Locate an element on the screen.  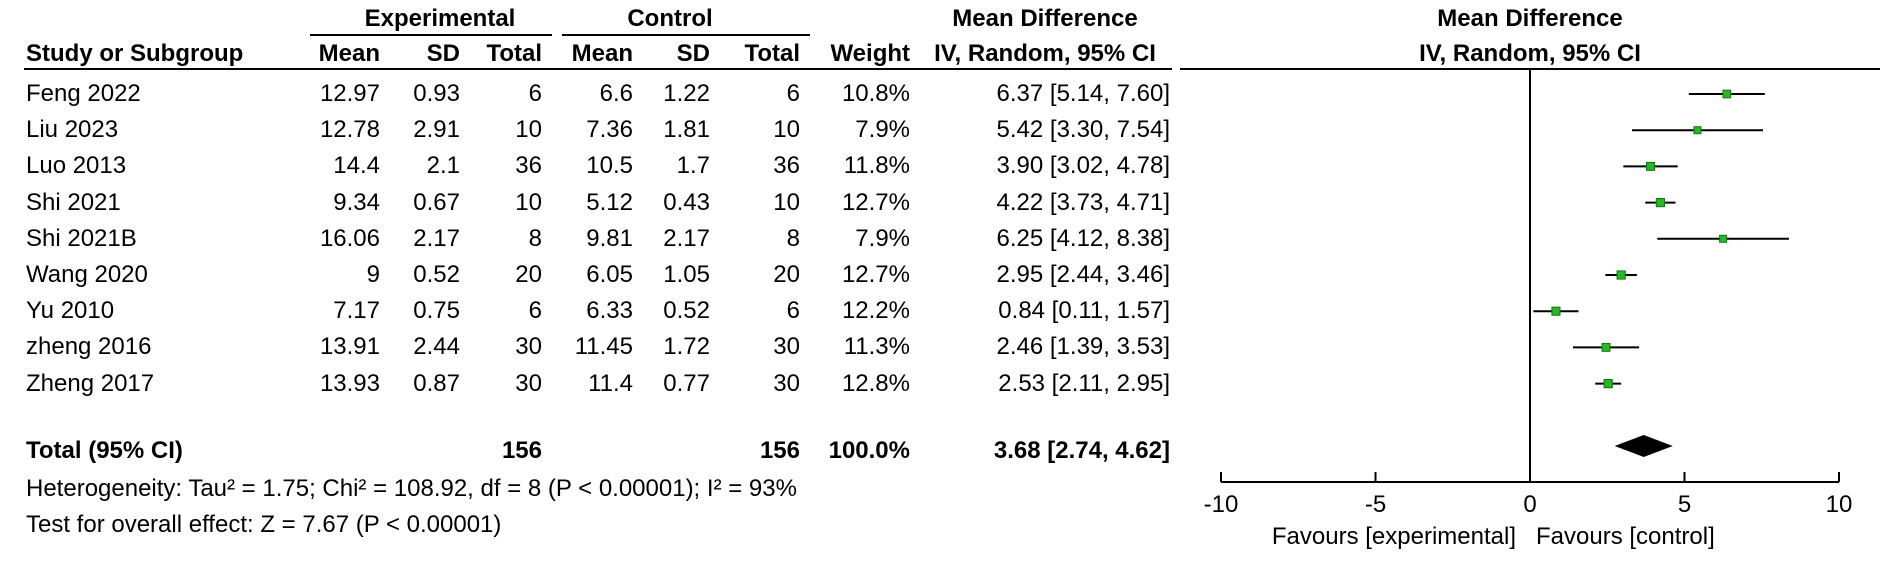
md-ci: 6.25 [4.12, 8.38] is located at coordinates (1083, 238).